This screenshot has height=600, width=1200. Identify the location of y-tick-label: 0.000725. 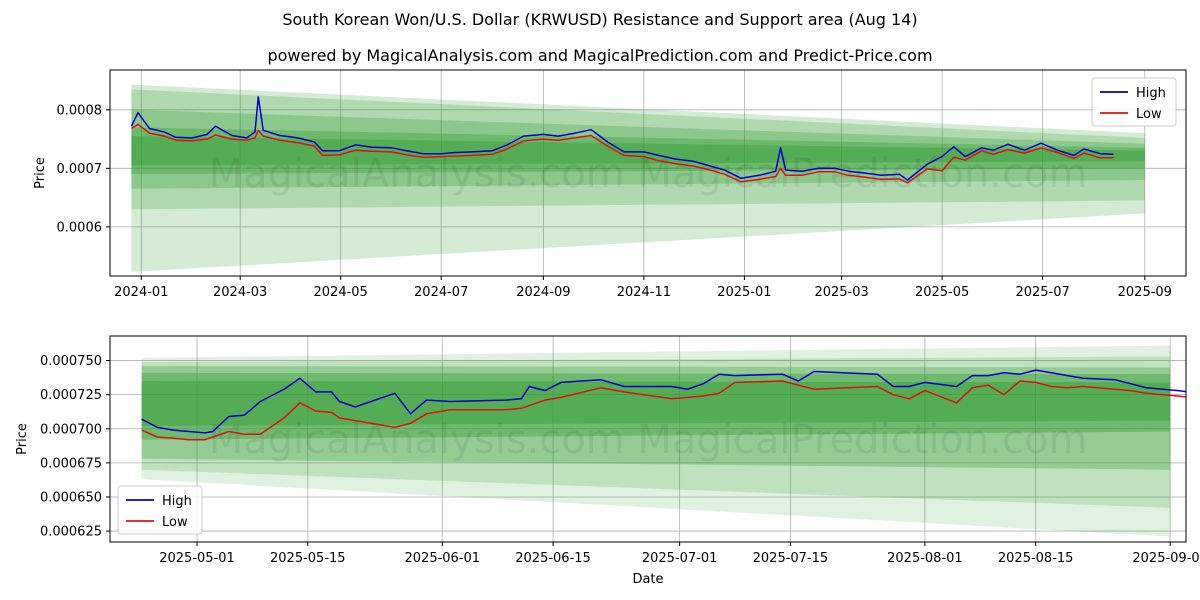
(71, 395).